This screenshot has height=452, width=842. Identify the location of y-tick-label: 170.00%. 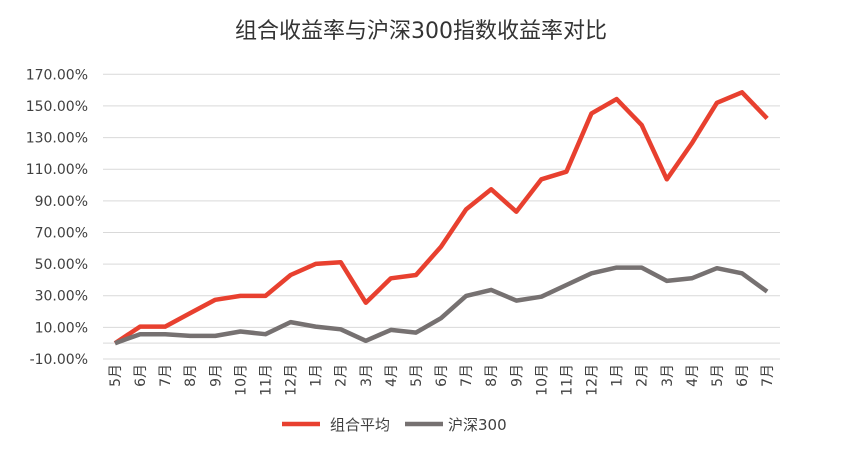
(57, 75).